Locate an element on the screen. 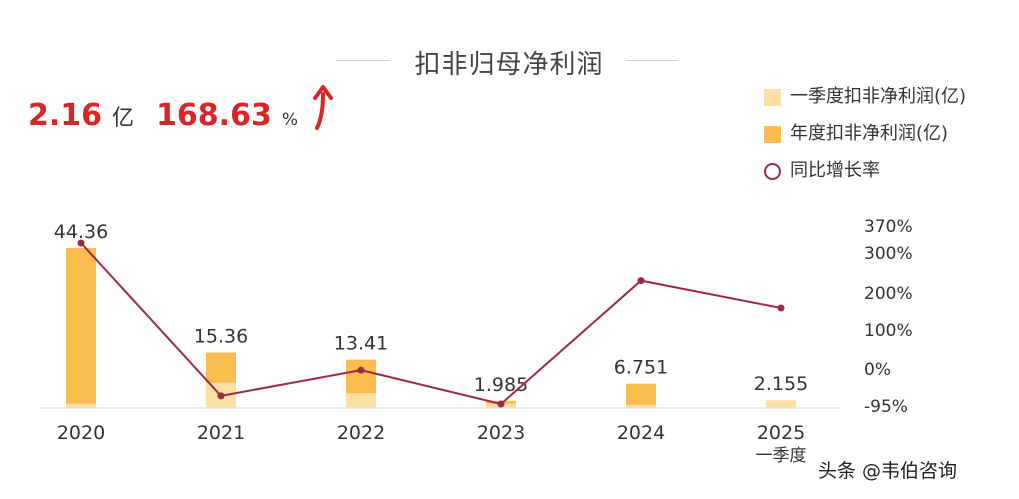 Image resolution: width=1019 pixels, height=499 pixels. legend-item-growth: 同比增长率 is located at coordinates (865, 176).